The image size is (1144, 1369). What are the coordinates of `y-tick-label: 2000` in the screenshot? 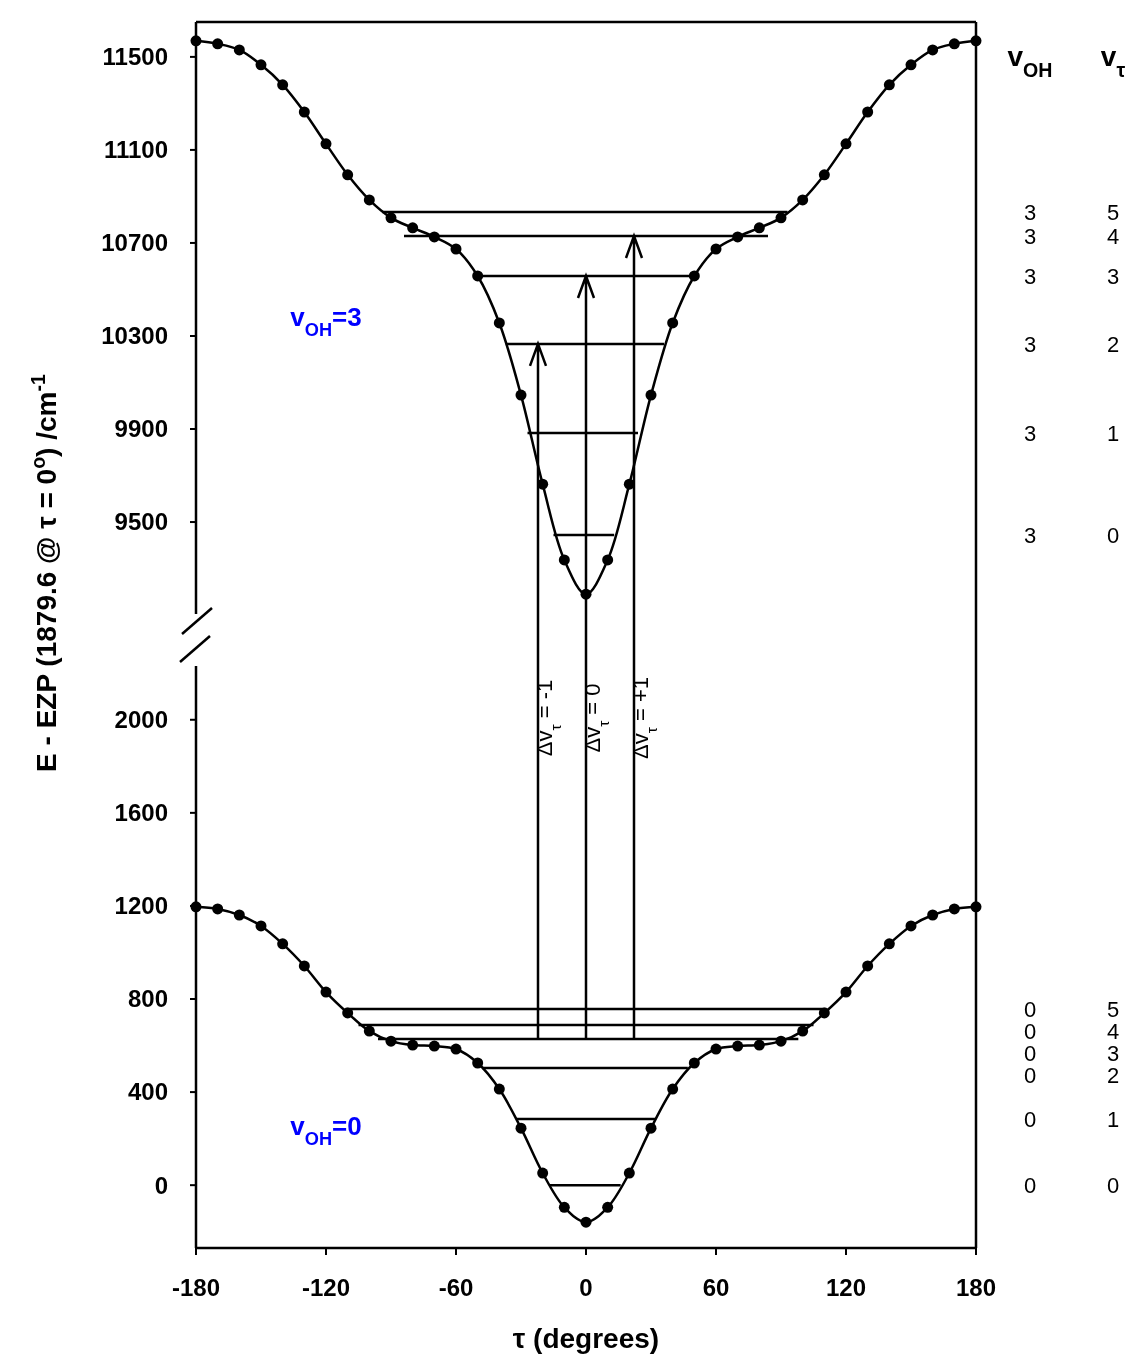 It's located at (141, 720).